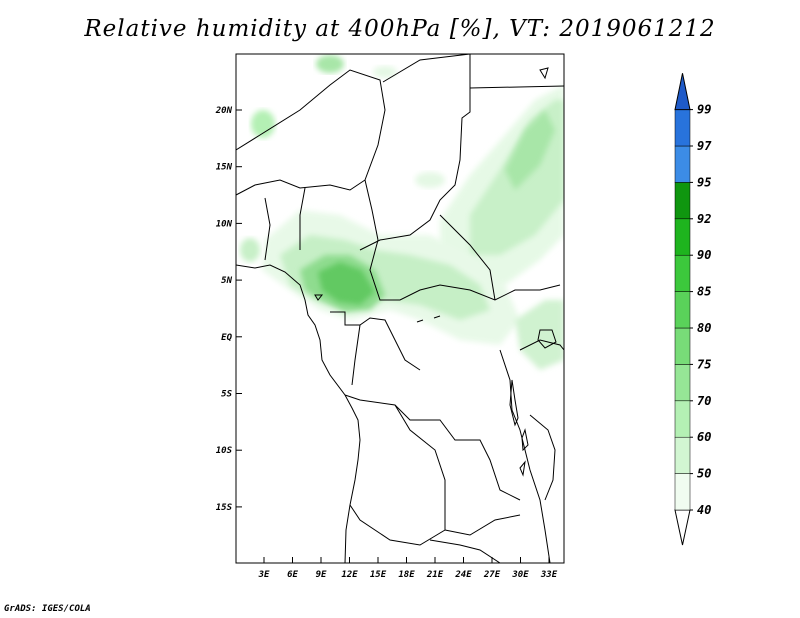 The height and width of the screenshot is (618, 800). Describe the element at coordinates (224, 508) in the screenshot. I see `lat-tick-label: 15S` at that location.